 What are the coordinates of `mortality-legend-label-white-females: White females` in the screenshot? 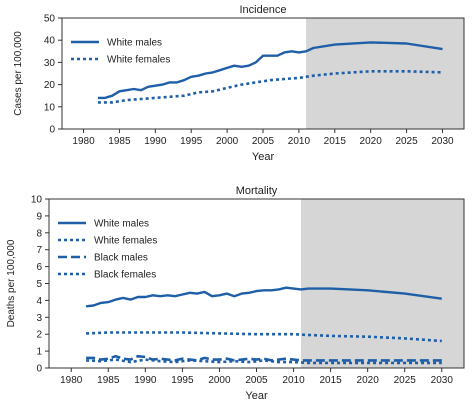 It's located at (125, 241).